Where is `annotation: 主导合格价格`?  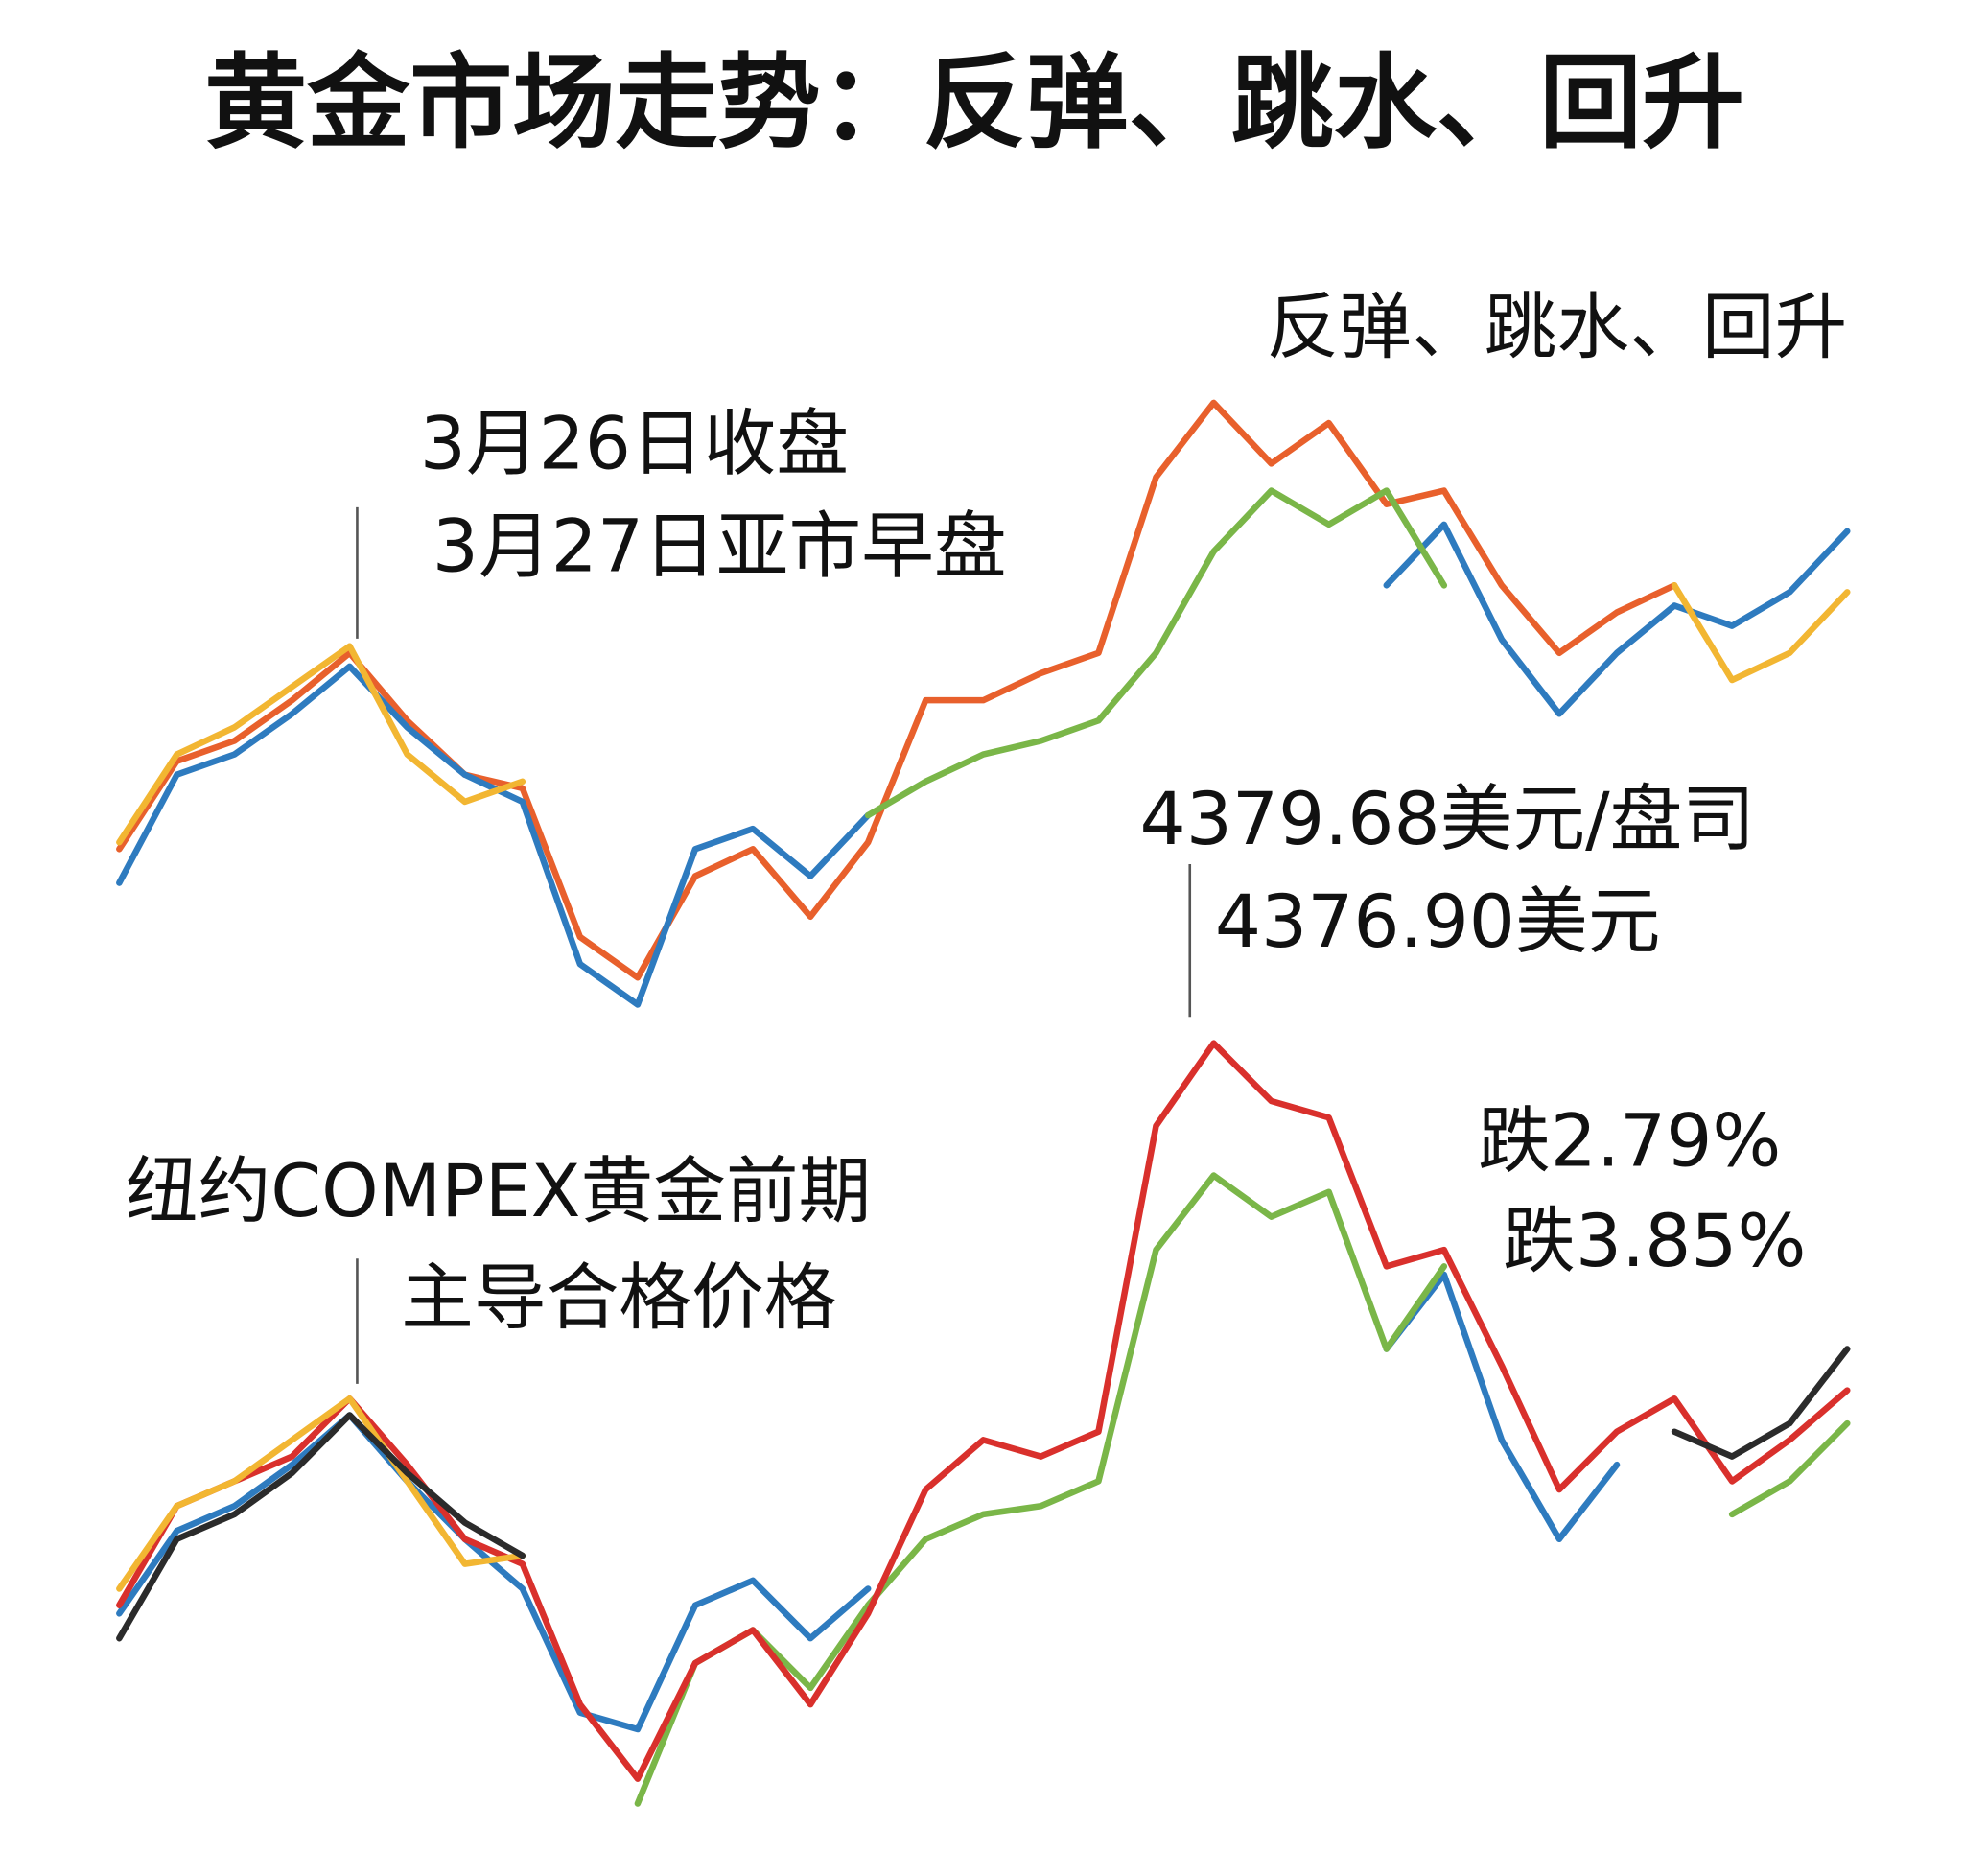 annotation: 主导合格价格 is located at coordinates (618, 1297).